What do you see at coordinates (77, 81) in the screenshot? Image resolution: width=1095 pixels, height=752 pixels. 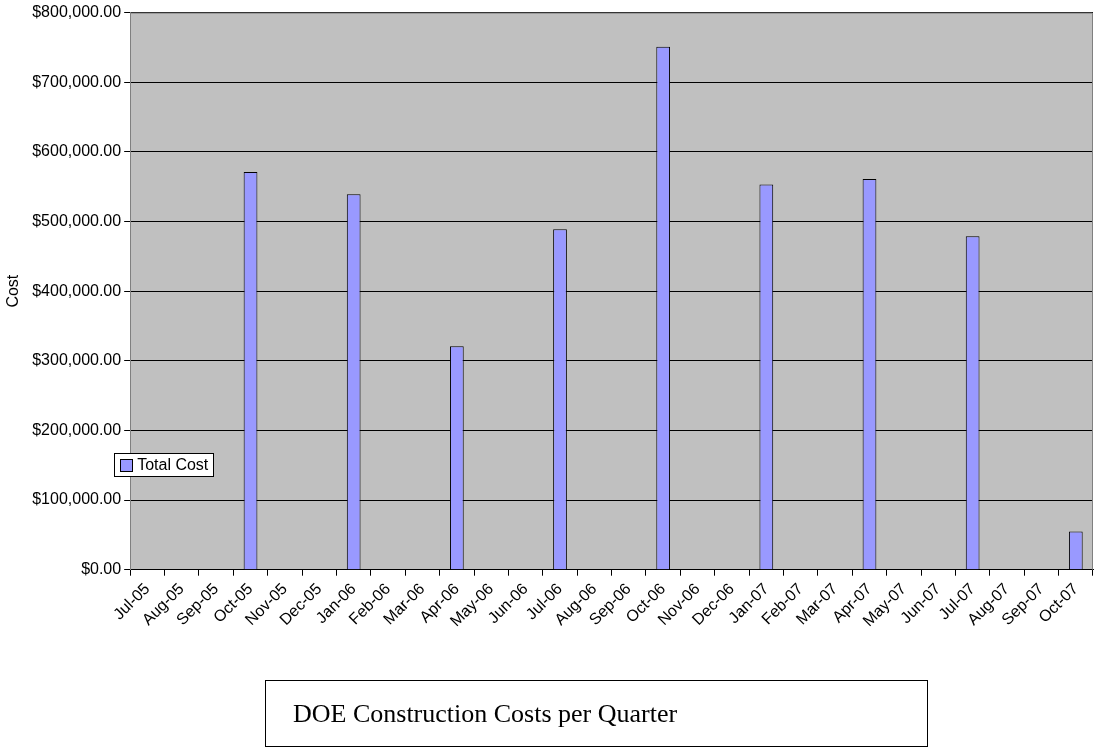 I see `y-tick-label: $700,000.00` at bounding box center [77, 81].